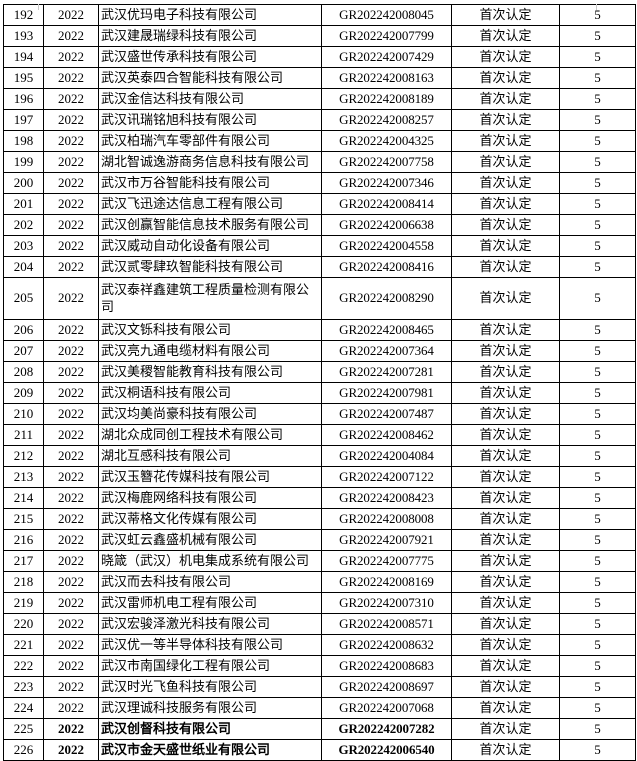 Image resolution: width=637 pixels, height=761 pixels. What do you see at coordinates (23, 372) in the screenshot?
I see `cell-sequence-number: 208` at bounding box center [23, 372].